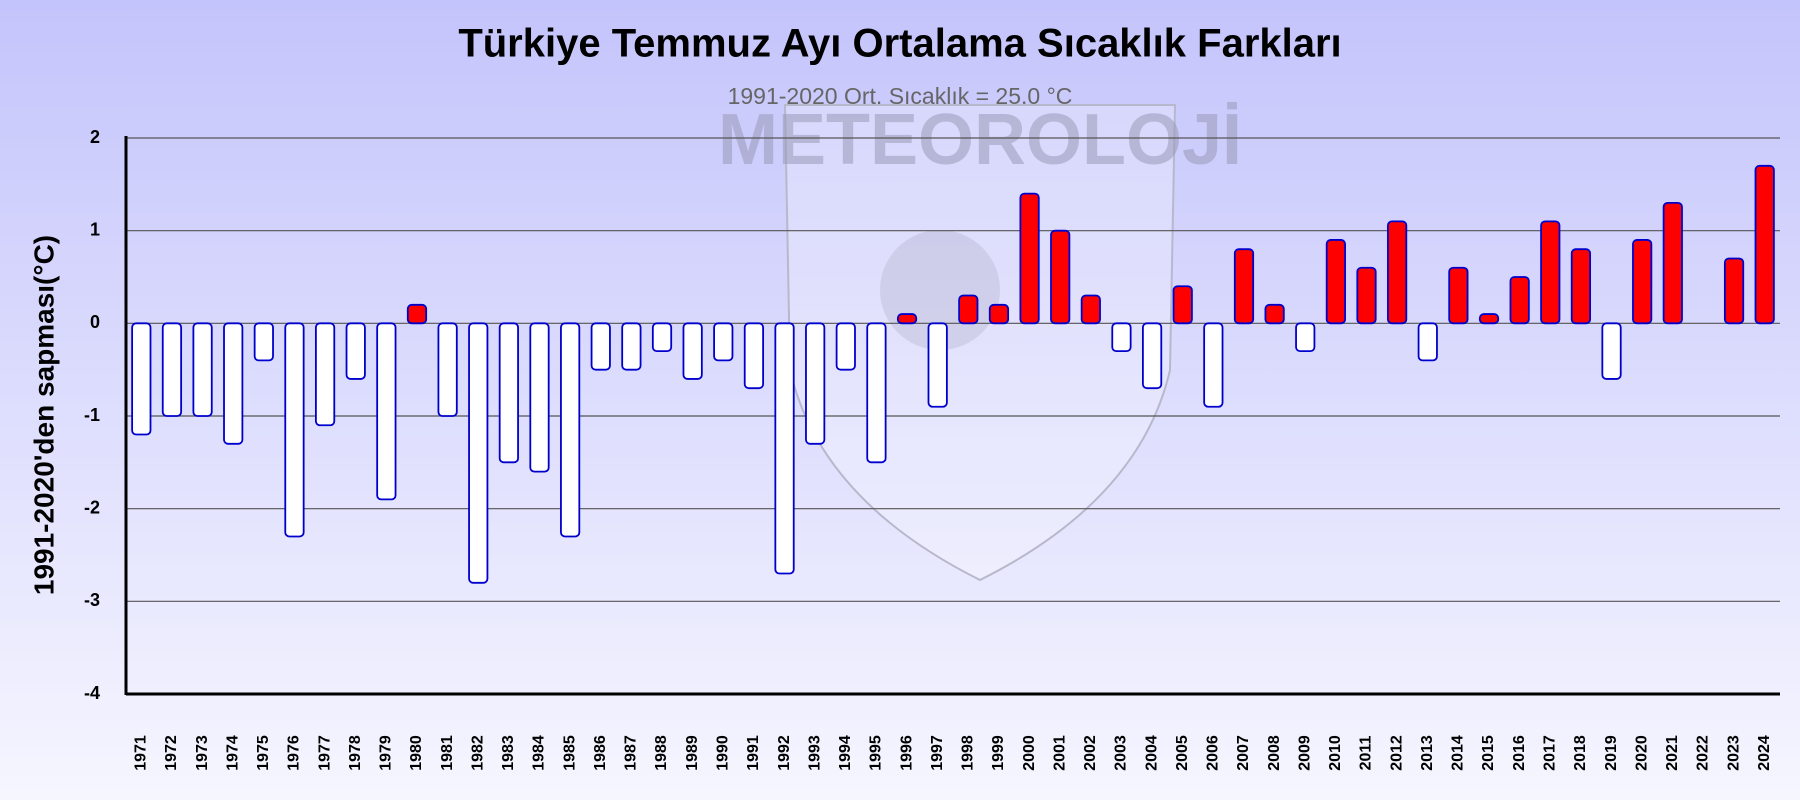 Image resolution: width=1800 pixels, height=800 pixels. Describe the element at coordinates (1549, 753) in the screenshot. I see `x-tick-label: 2017` at that location.